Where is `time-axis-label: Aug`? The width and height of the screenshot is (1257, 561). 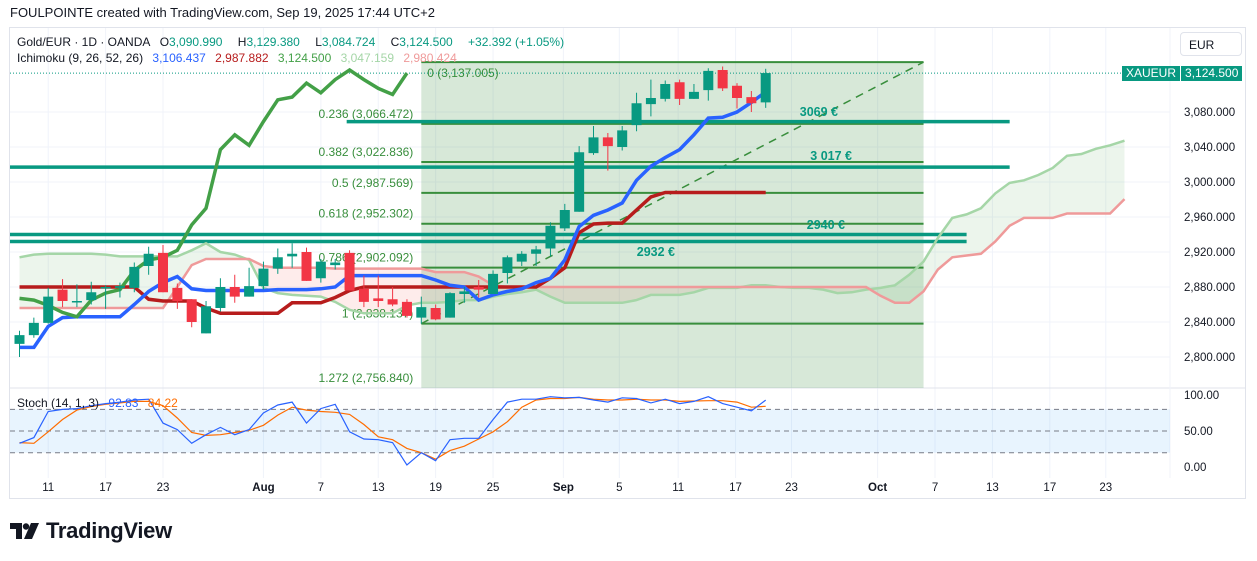 time-axis-label: Aug is located at coordinates (263, 488).